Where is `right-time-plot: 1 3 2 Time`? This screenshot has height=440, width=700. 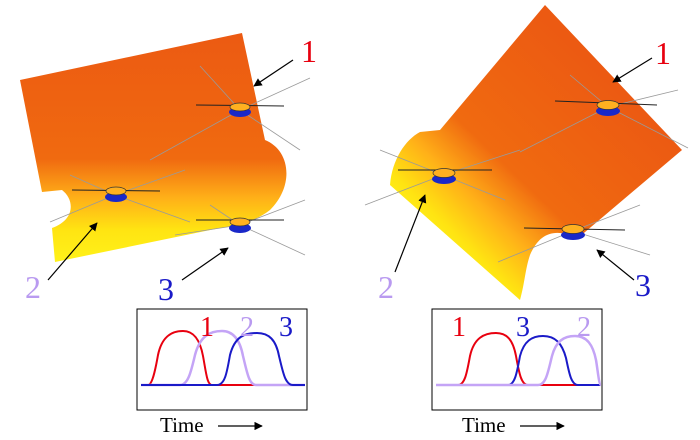
right-time-plot: 1 3 2 Time is located at coordinates (517, 372).